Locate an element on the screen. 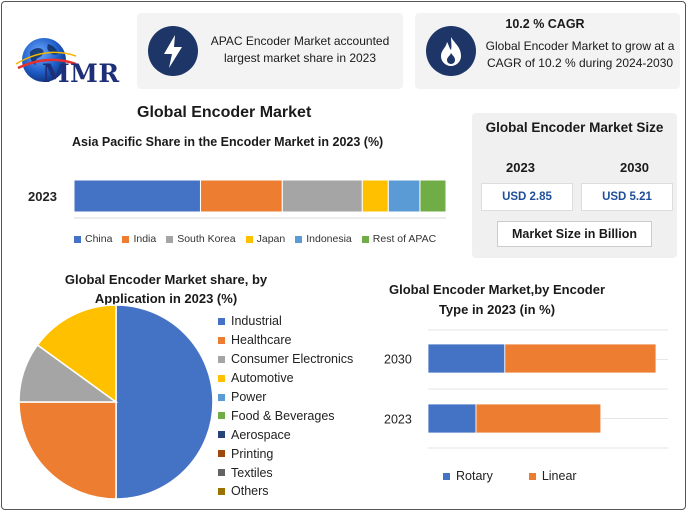 Image resolution: width=687 pixels, height=511 pixels. market-size-title: Global Encoder Market Size is located at coordinates (574, 127).